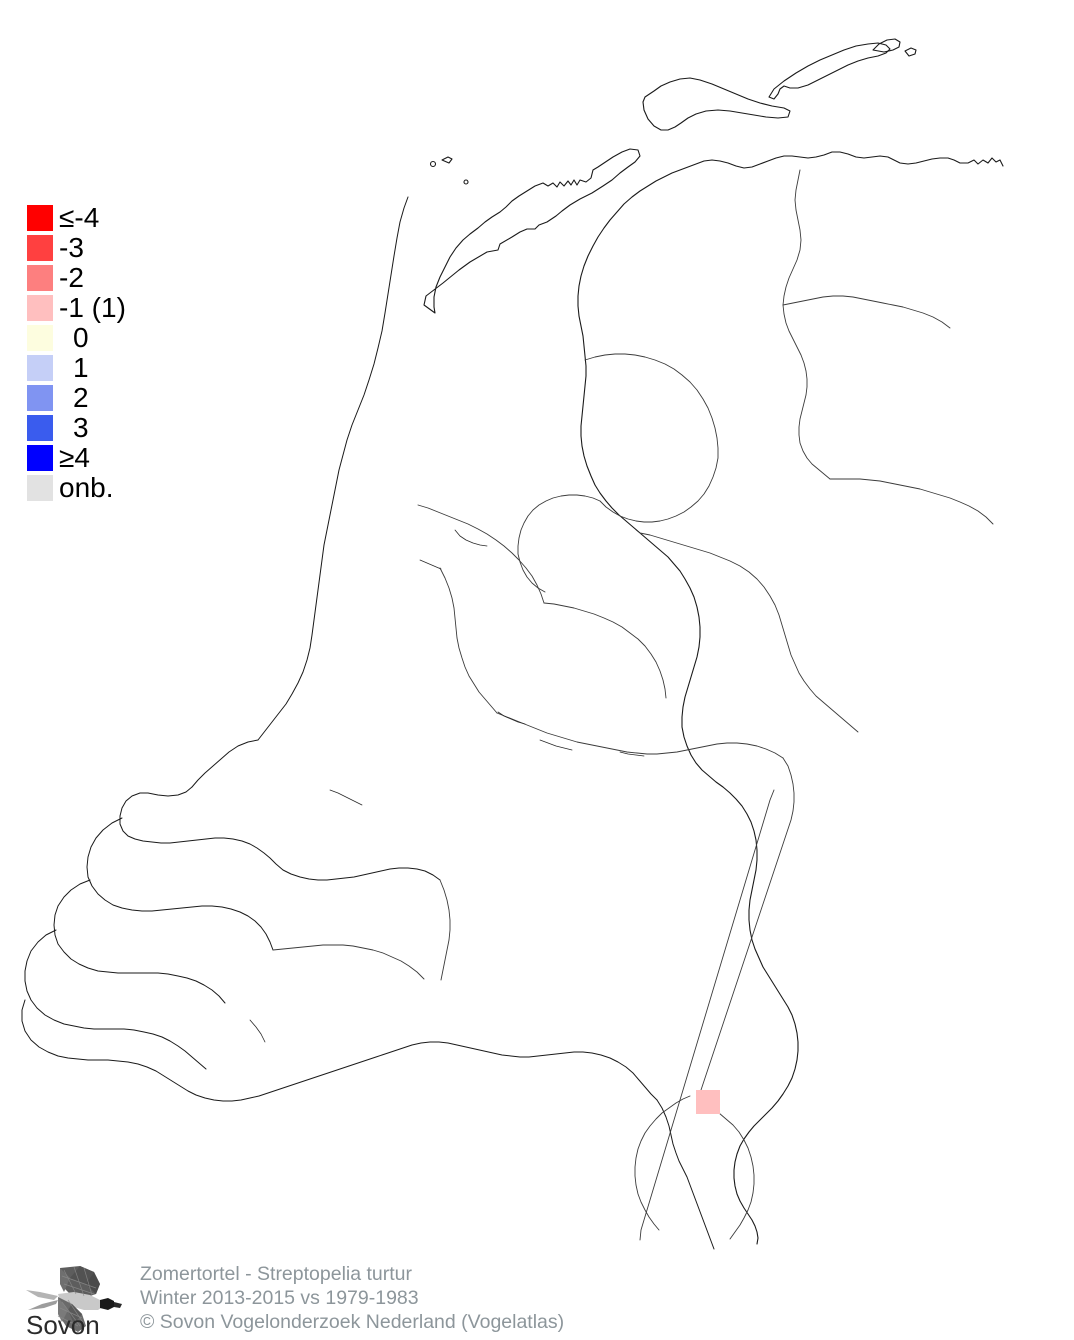 The image size is (1074, 1340). What do you see at coordinates (102, 368) in the screenshot?
I see `legend-item: 1` at bounding box center [102, 368].